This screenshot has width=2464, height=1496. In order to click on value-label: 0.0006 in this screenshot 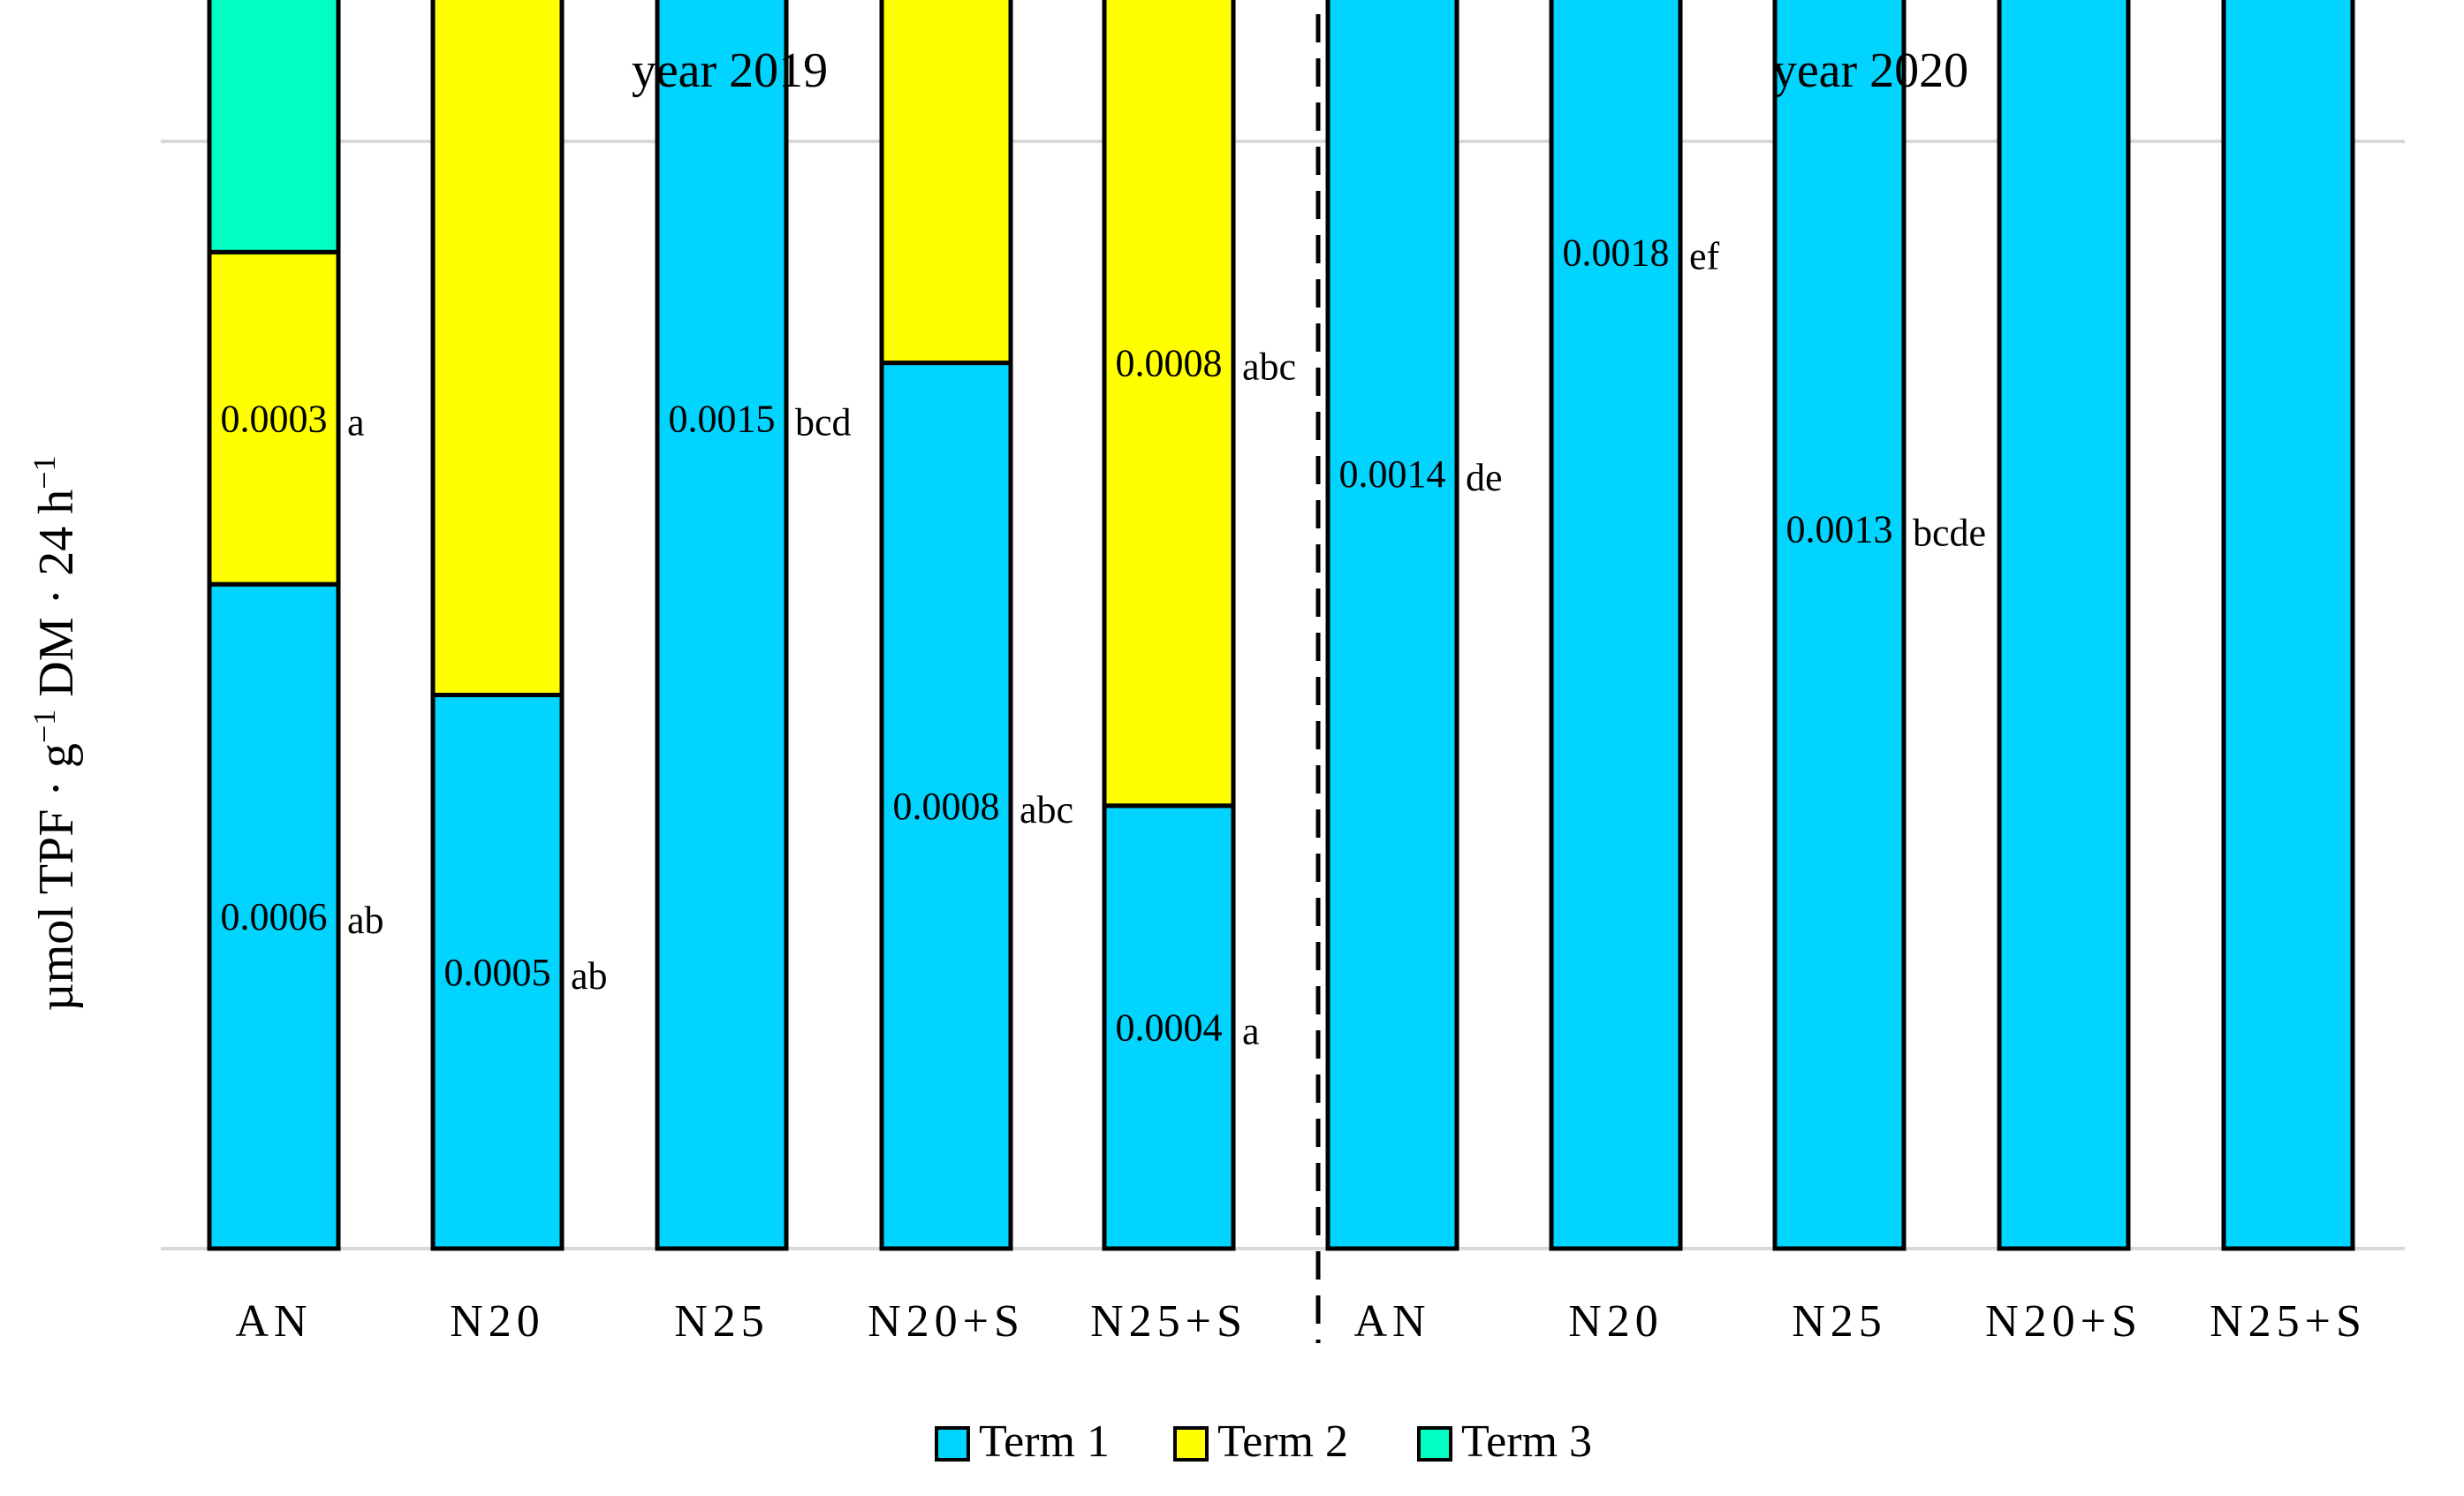, I will do `click(274, 916)`.